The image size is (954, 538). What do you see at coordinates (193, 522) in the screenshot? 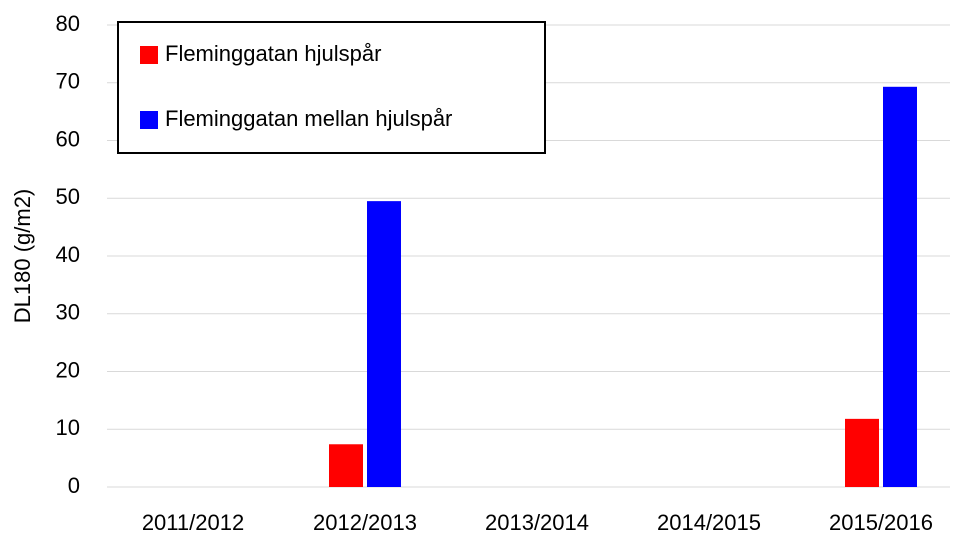
I see `x-tick-label: 2011/2012` at bounding box center [193, 522].